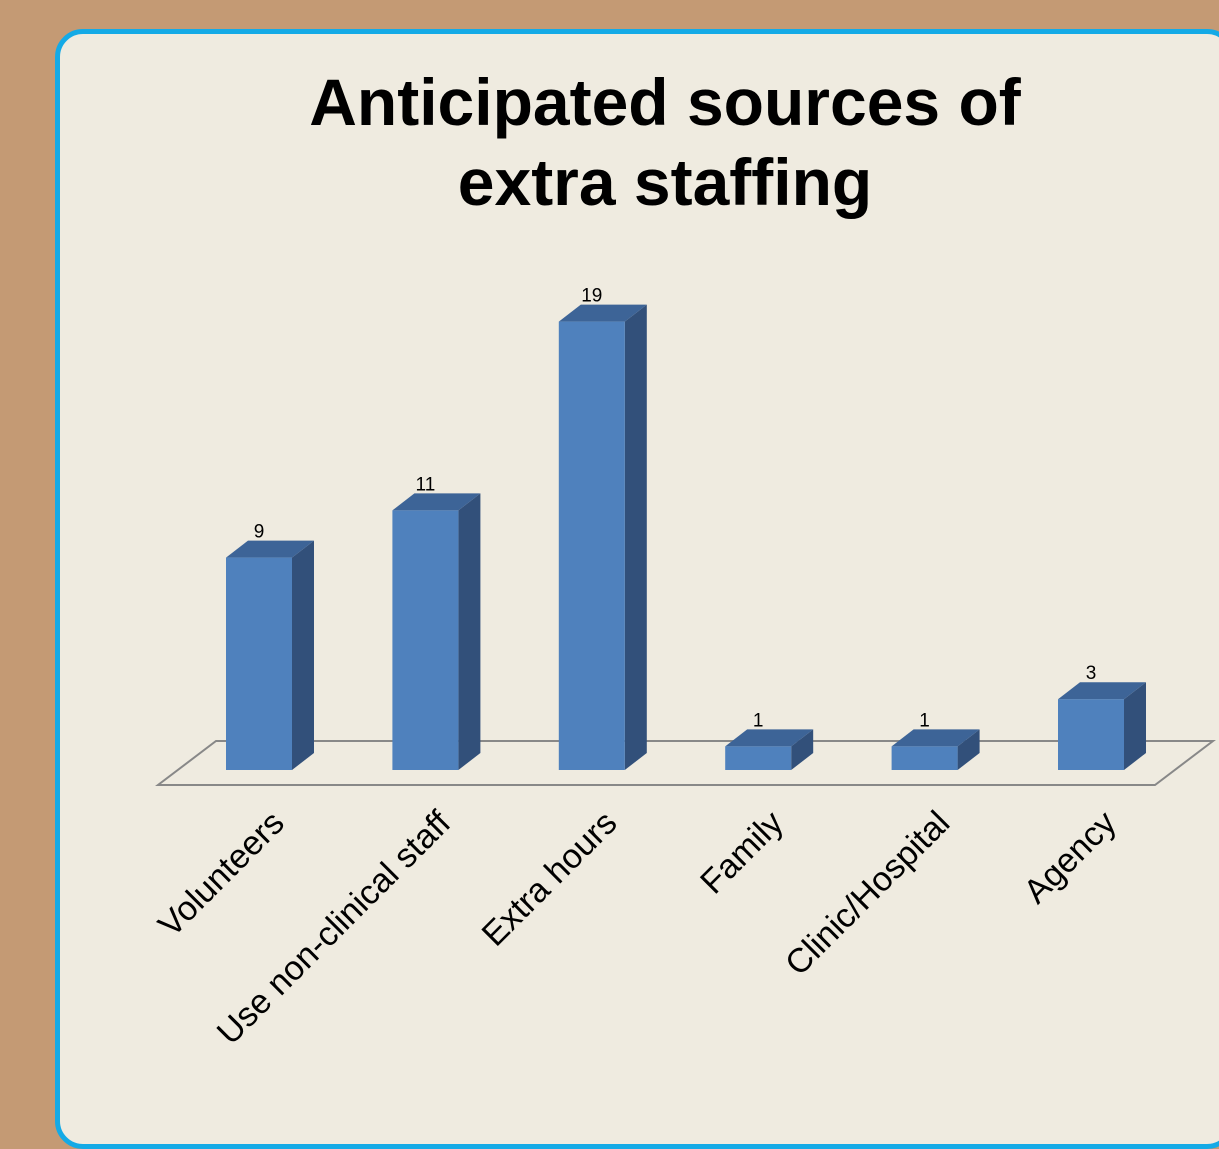  What do you see at coordinates (665, 102) in the screenshot?
I see `chart-title-line-1: Anticipated sources of` at bounding box center [665, 102].